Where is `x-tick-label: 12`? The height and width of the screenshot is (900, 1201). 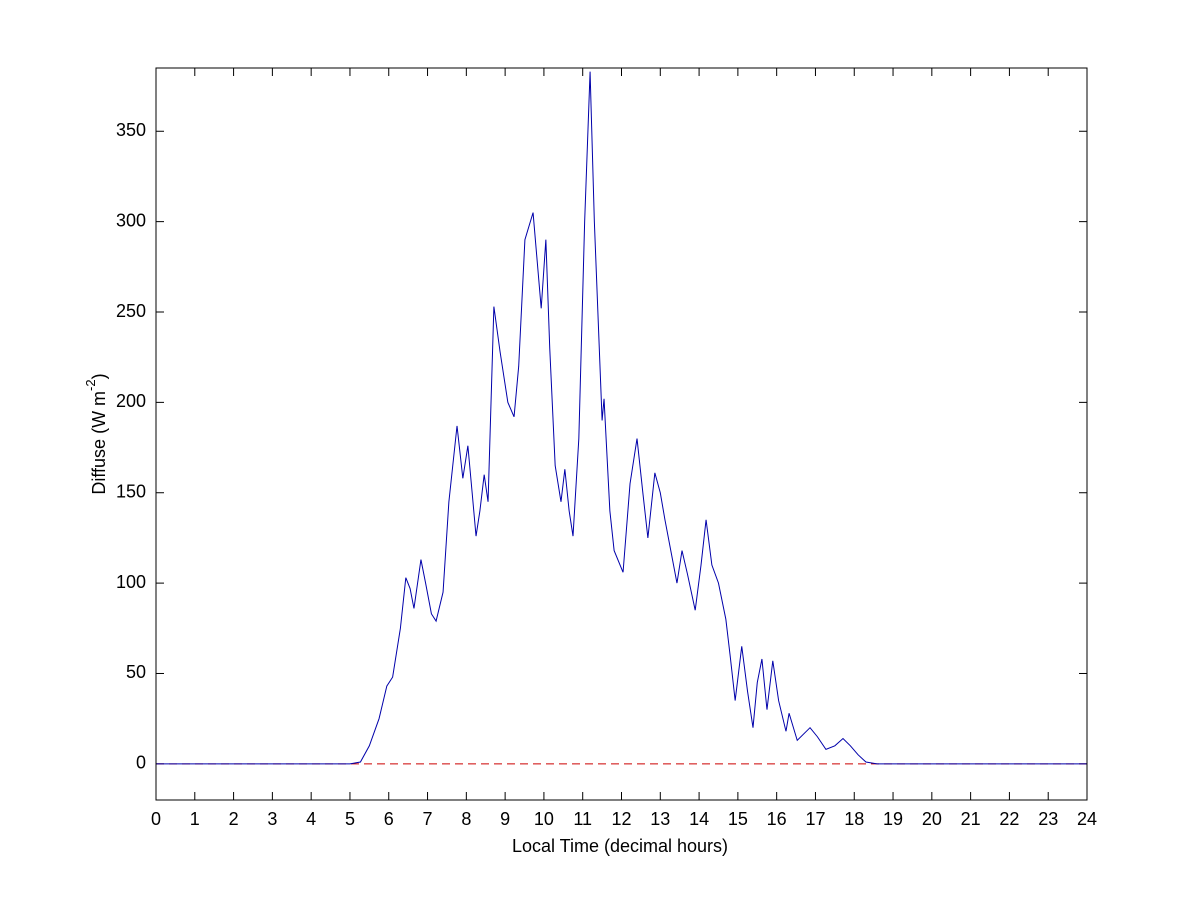
x-tick-label: 12 is located at coordinates (621, 819).